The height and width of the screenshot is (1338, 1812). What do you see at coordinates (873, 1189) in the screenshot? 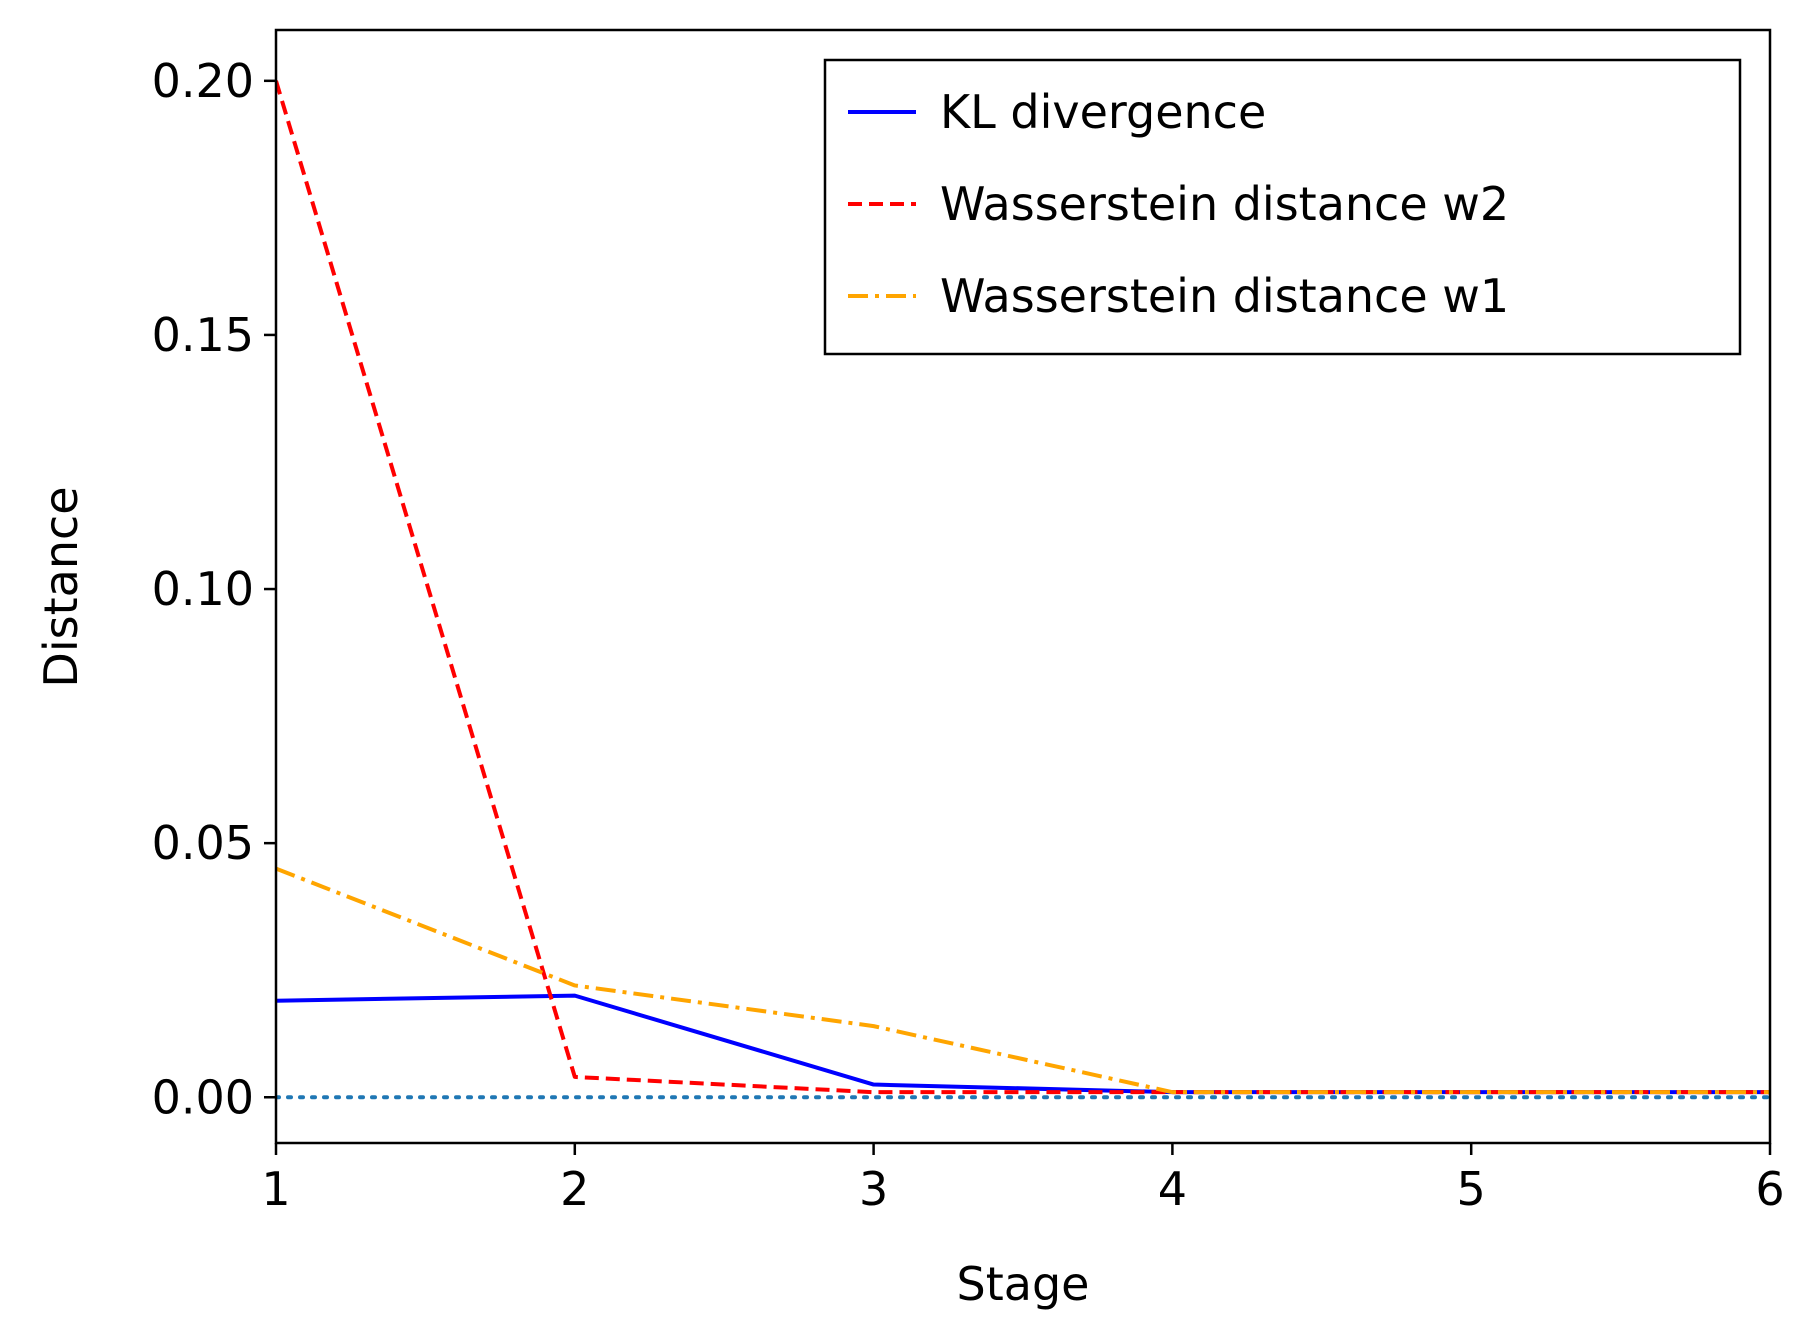
I see `x-tick-label: 3` at bounding box center [873, 1189].